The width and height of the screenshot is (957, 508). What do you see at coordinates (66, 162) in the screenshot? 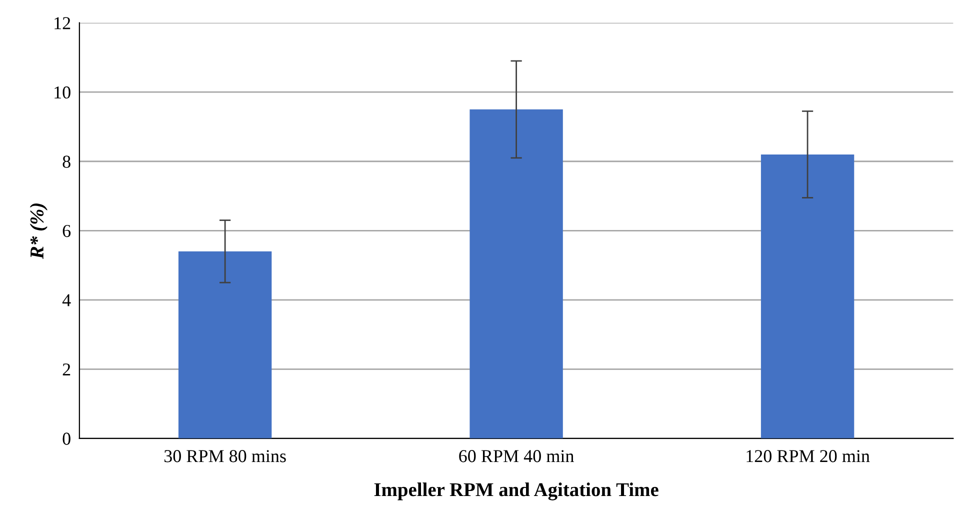
I see `y-tick-label: 8` at bounding box center [66, 162].